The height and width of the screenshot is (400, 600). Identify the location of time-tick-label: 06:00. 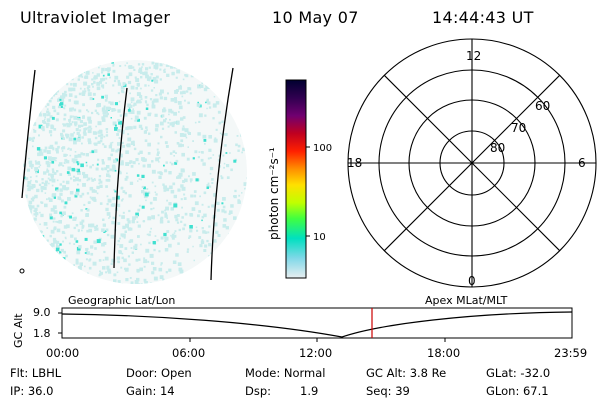
(188, 353).